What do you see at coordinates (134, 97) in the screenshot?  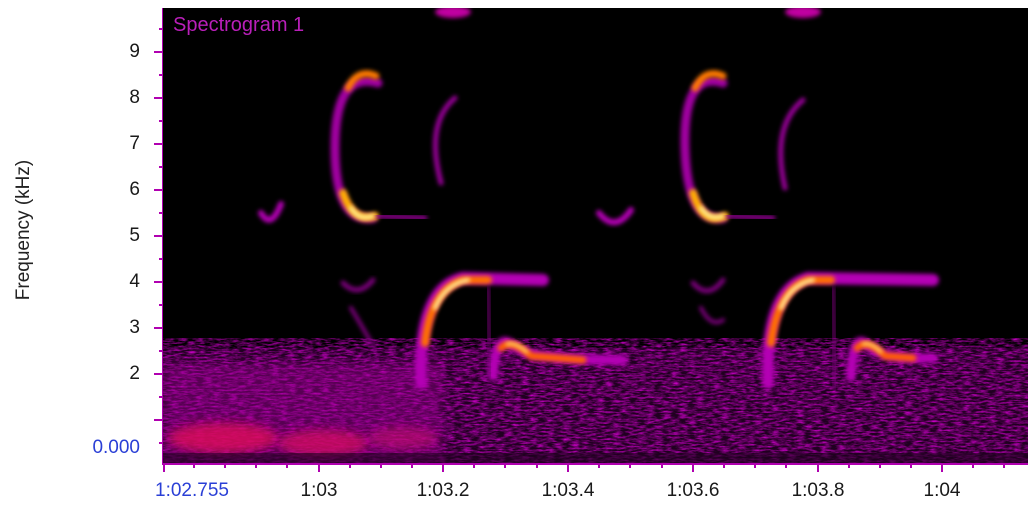 I see `y-tick-label-8: 8` at bounding box center [134, 97].